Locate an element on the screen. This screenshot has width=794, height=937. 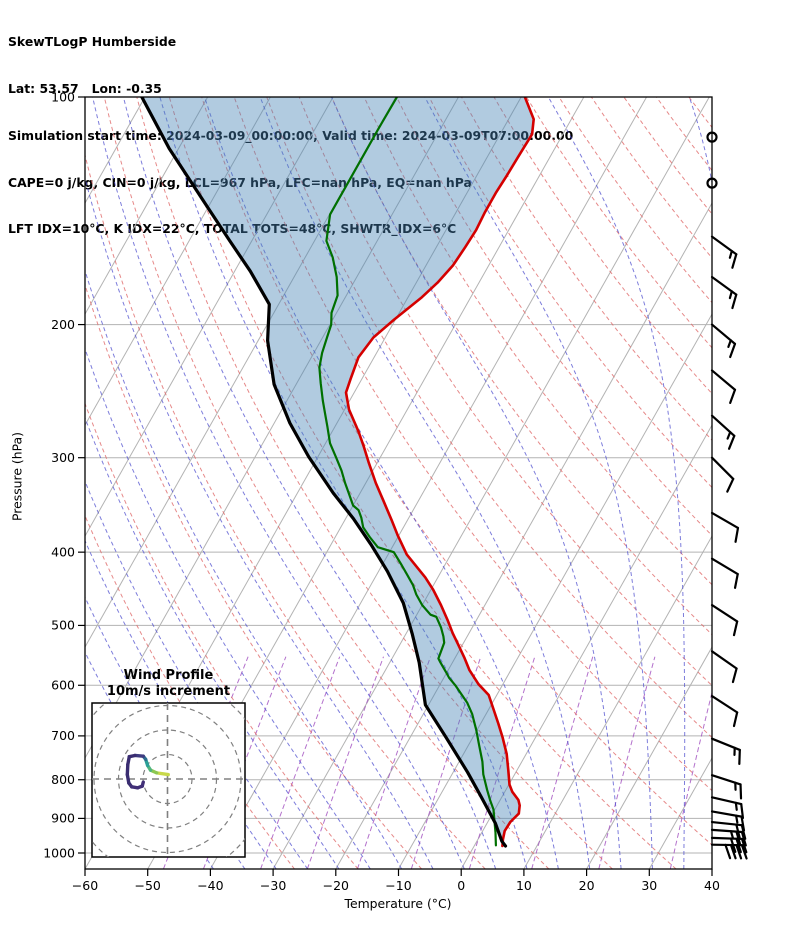
y-tick-label: 900 is located at coordinates (63, 818).